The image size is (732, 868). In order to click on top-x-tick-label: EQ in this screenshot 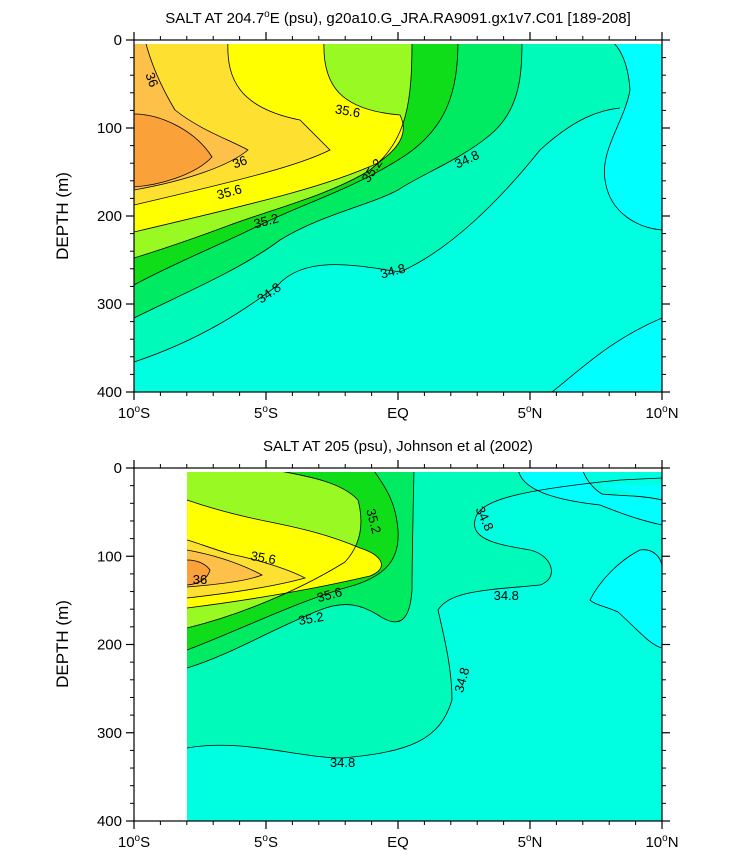, I will do `click(398, 413)`.